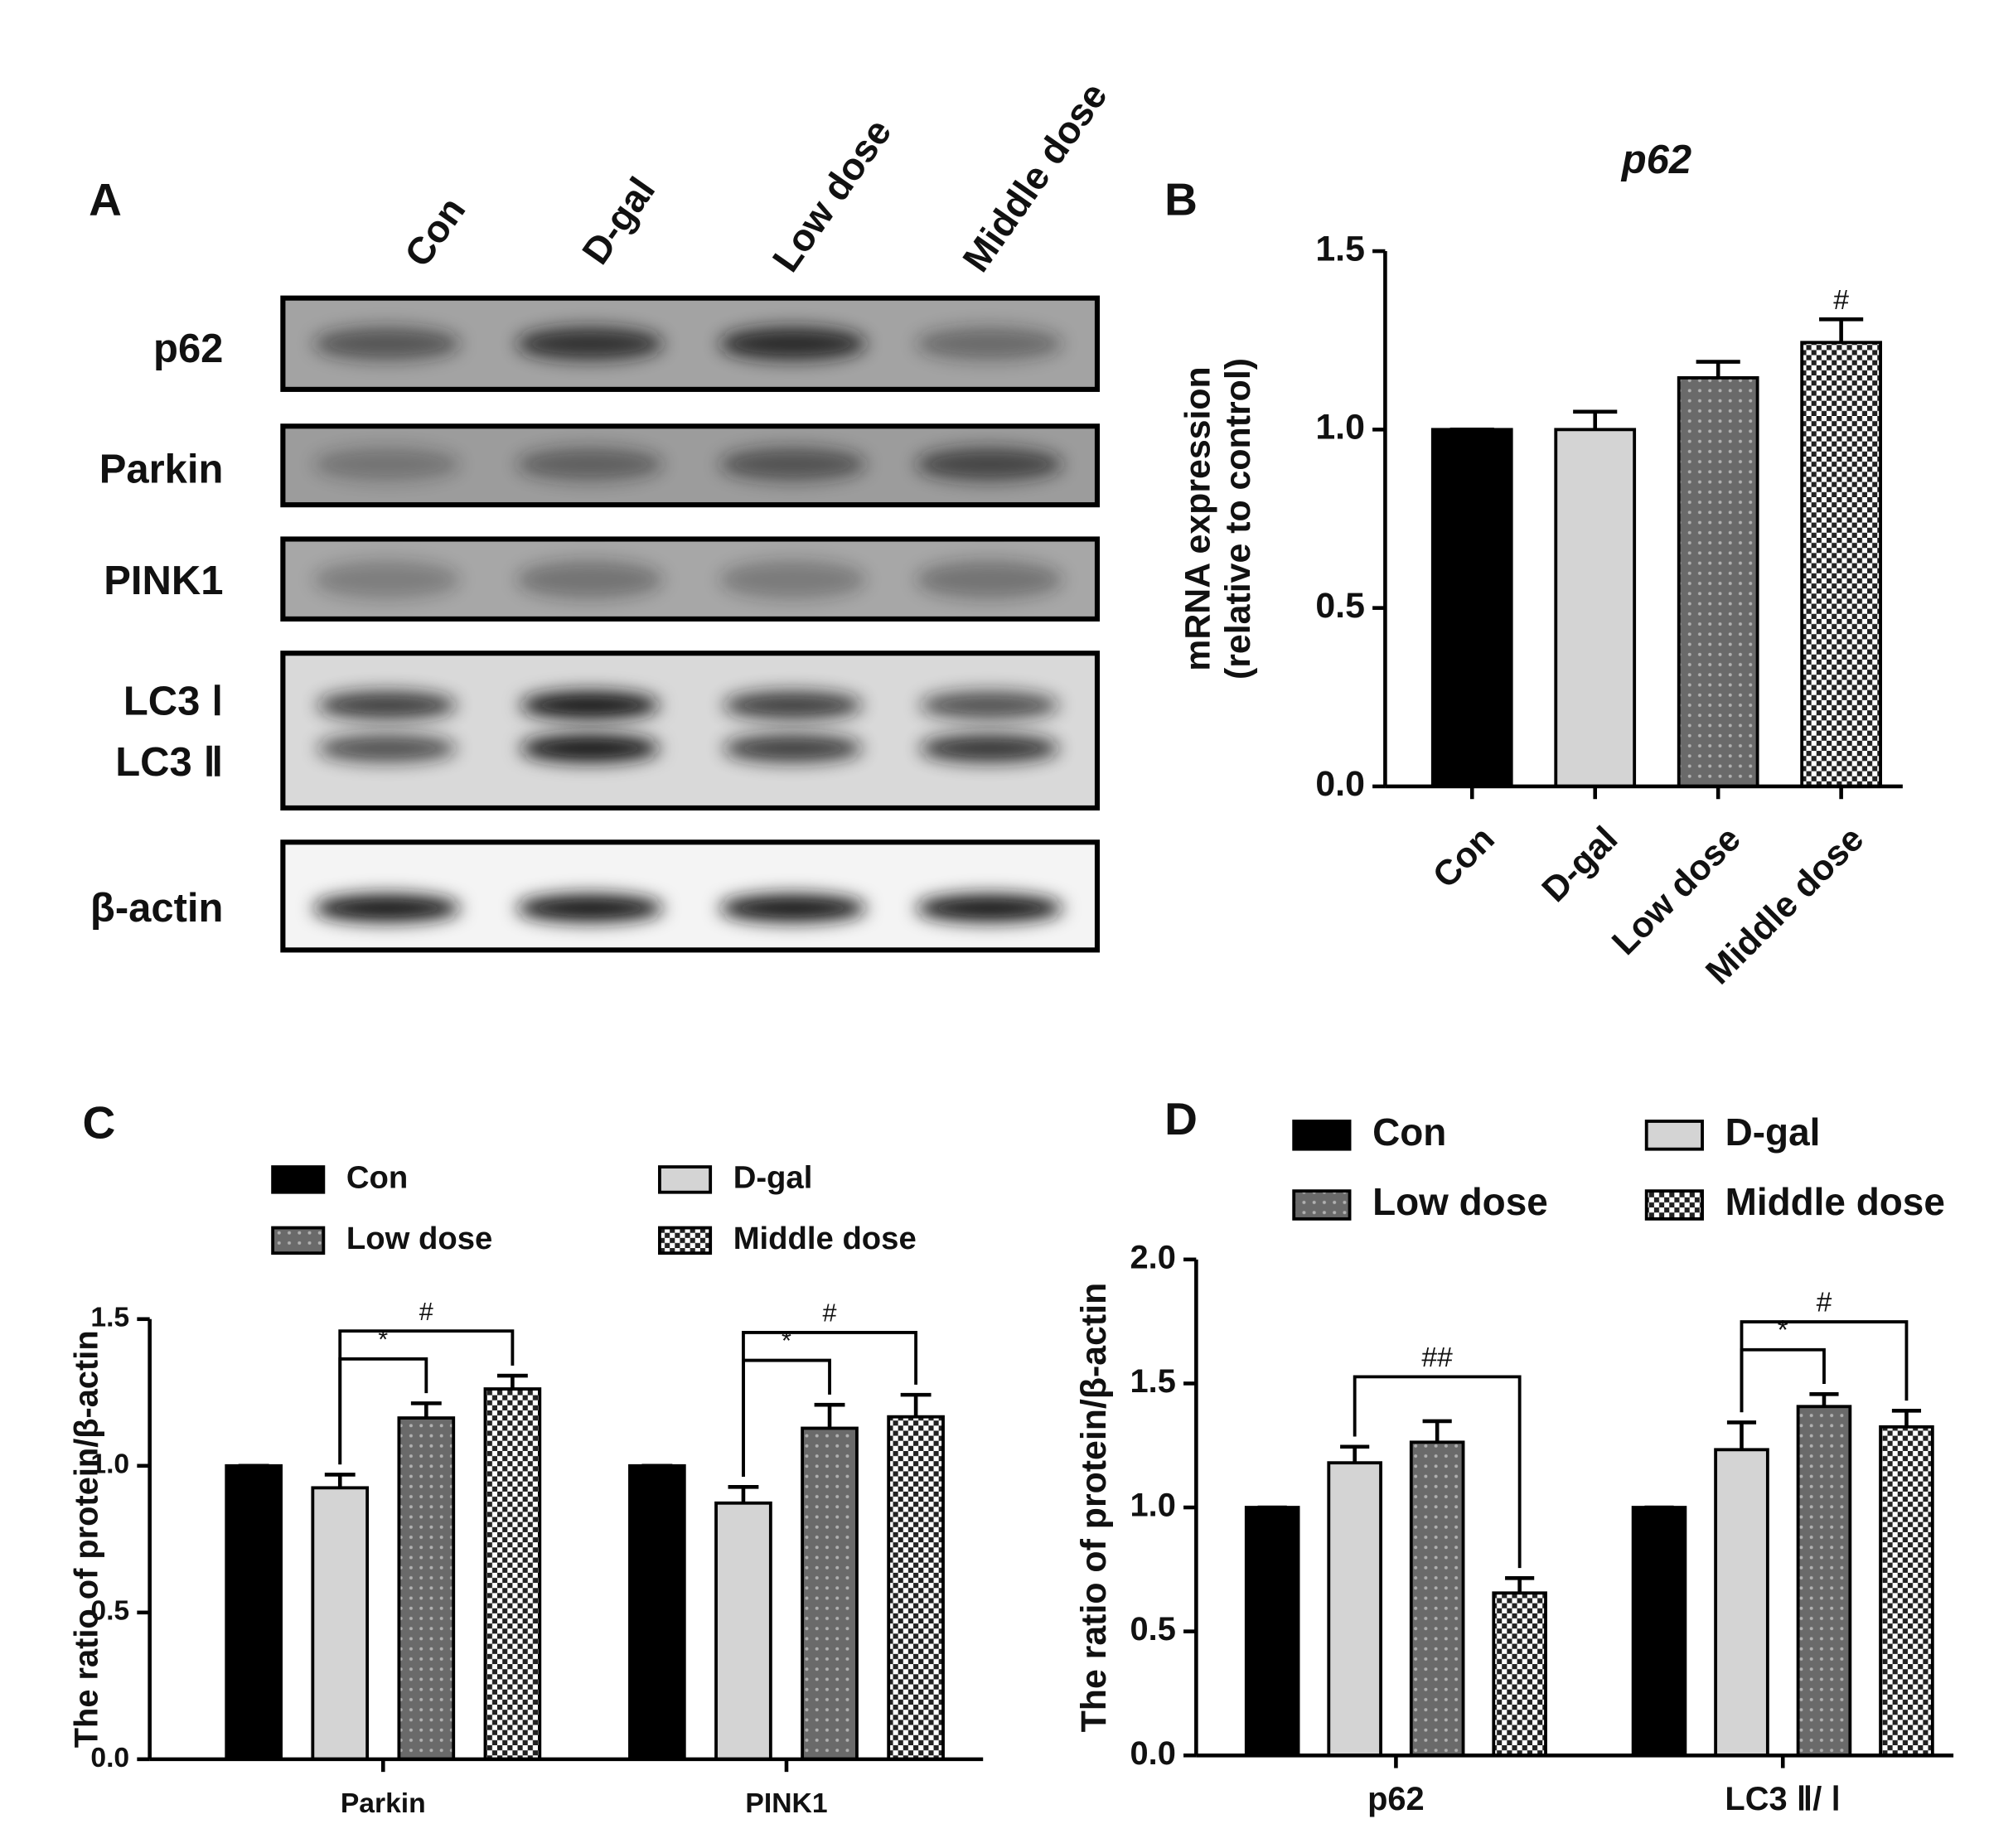  Describe the element at coordinates (1034, 177) in the screenshot. I see `lane-label: Middle dose` at that location.